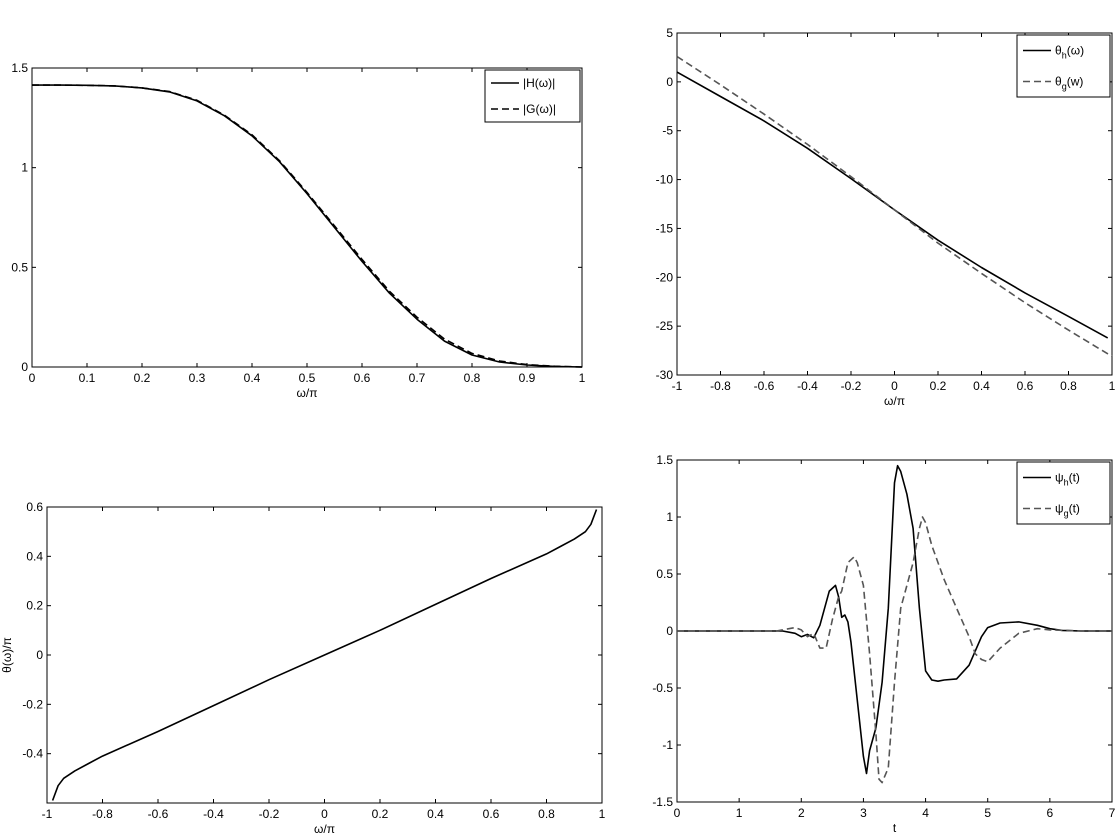 This screenshot has width=1120, height=840. What do you see at coordinates (863, 813) in the screenshot?
I see `x-tick-label: 3` at bounding box center [863, 813].